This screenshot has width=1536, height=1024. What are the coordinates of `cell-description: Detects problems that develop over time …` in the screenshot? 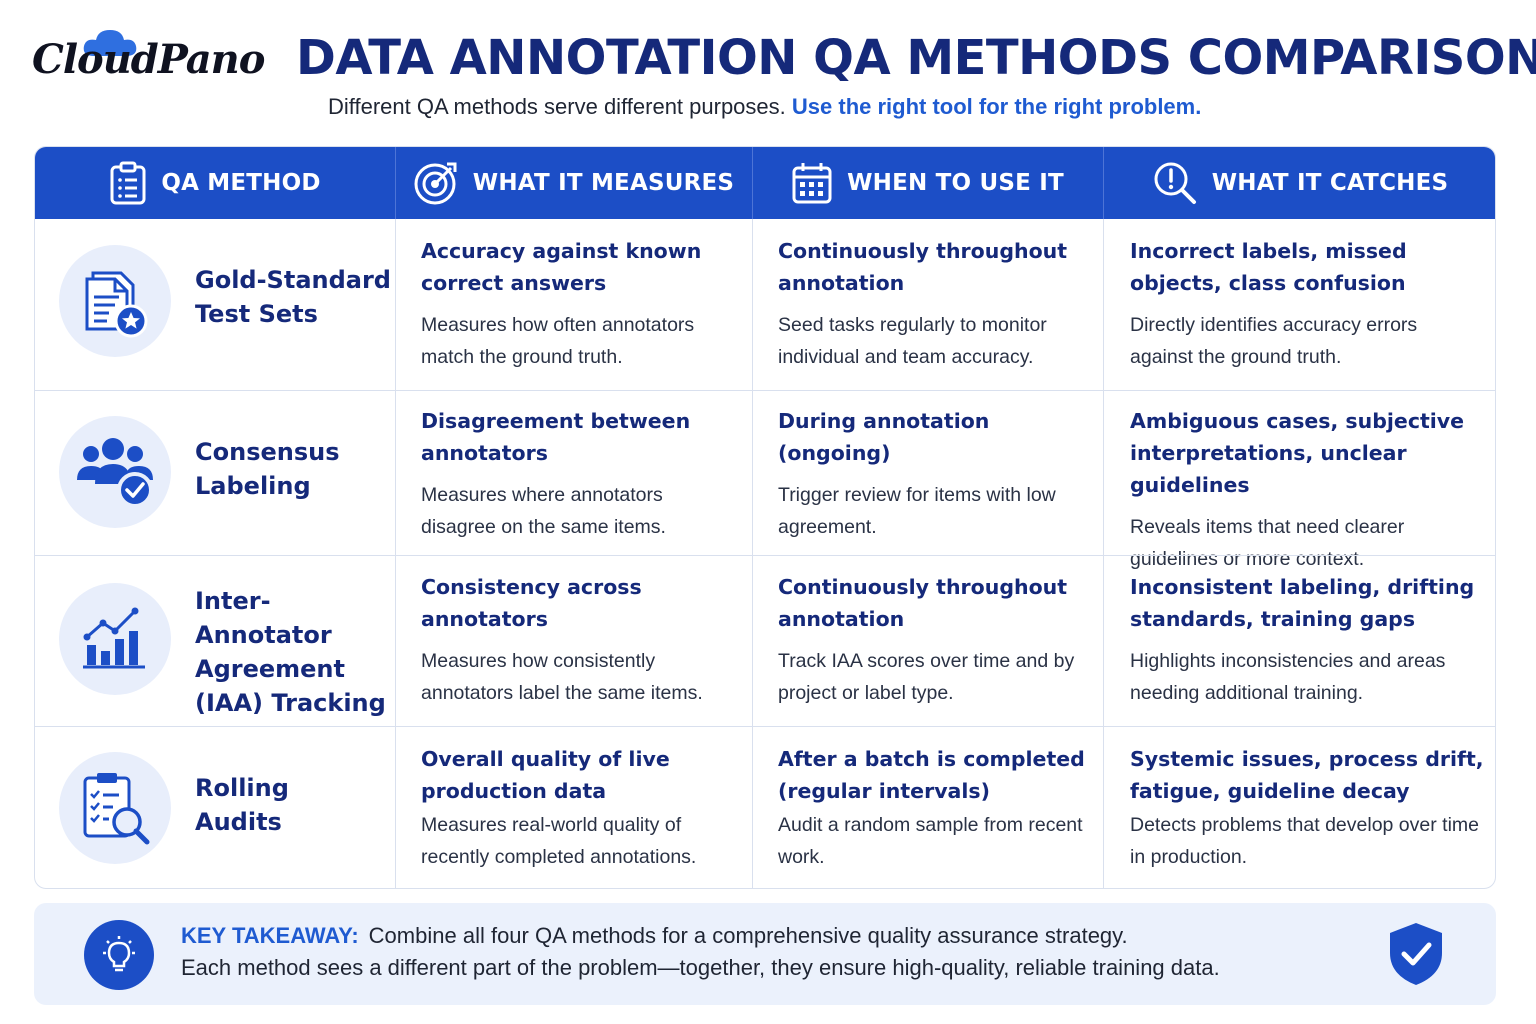 It's located at (1305, 841).